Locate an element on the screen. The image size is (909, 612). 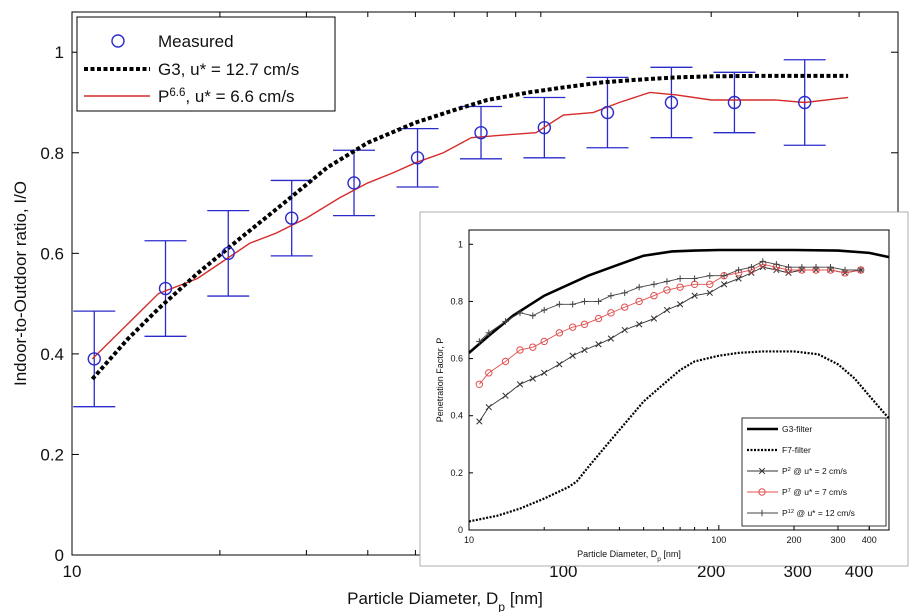
inset-y-tick-label: 0 is located at coordinates (460, 530).